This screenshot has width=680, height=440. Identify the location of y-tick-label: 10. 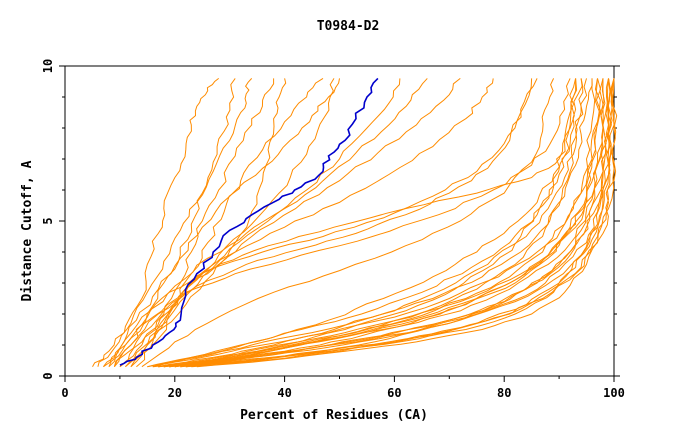
(48, 66).